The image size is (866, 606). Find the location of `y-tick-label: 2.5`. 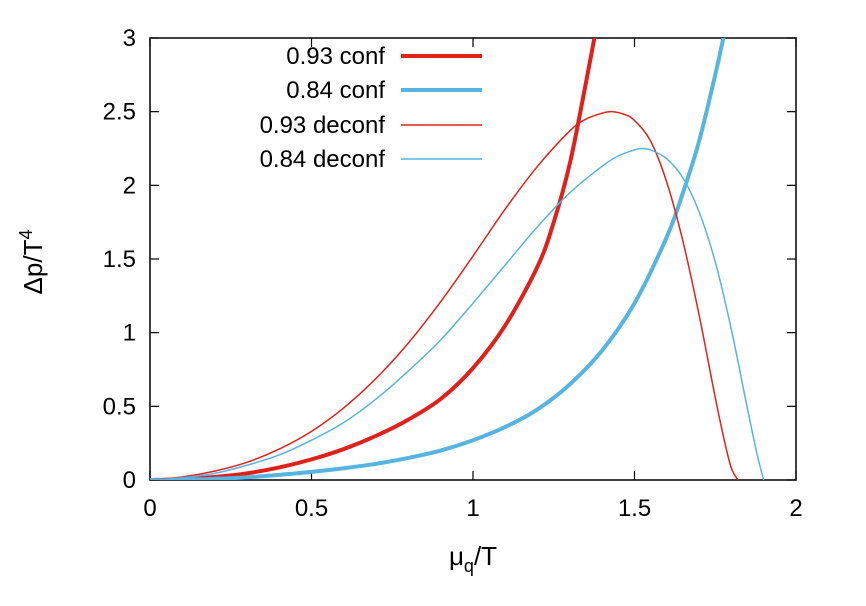

y-tick-label: 2.5 is located at coordinates (119, 112).